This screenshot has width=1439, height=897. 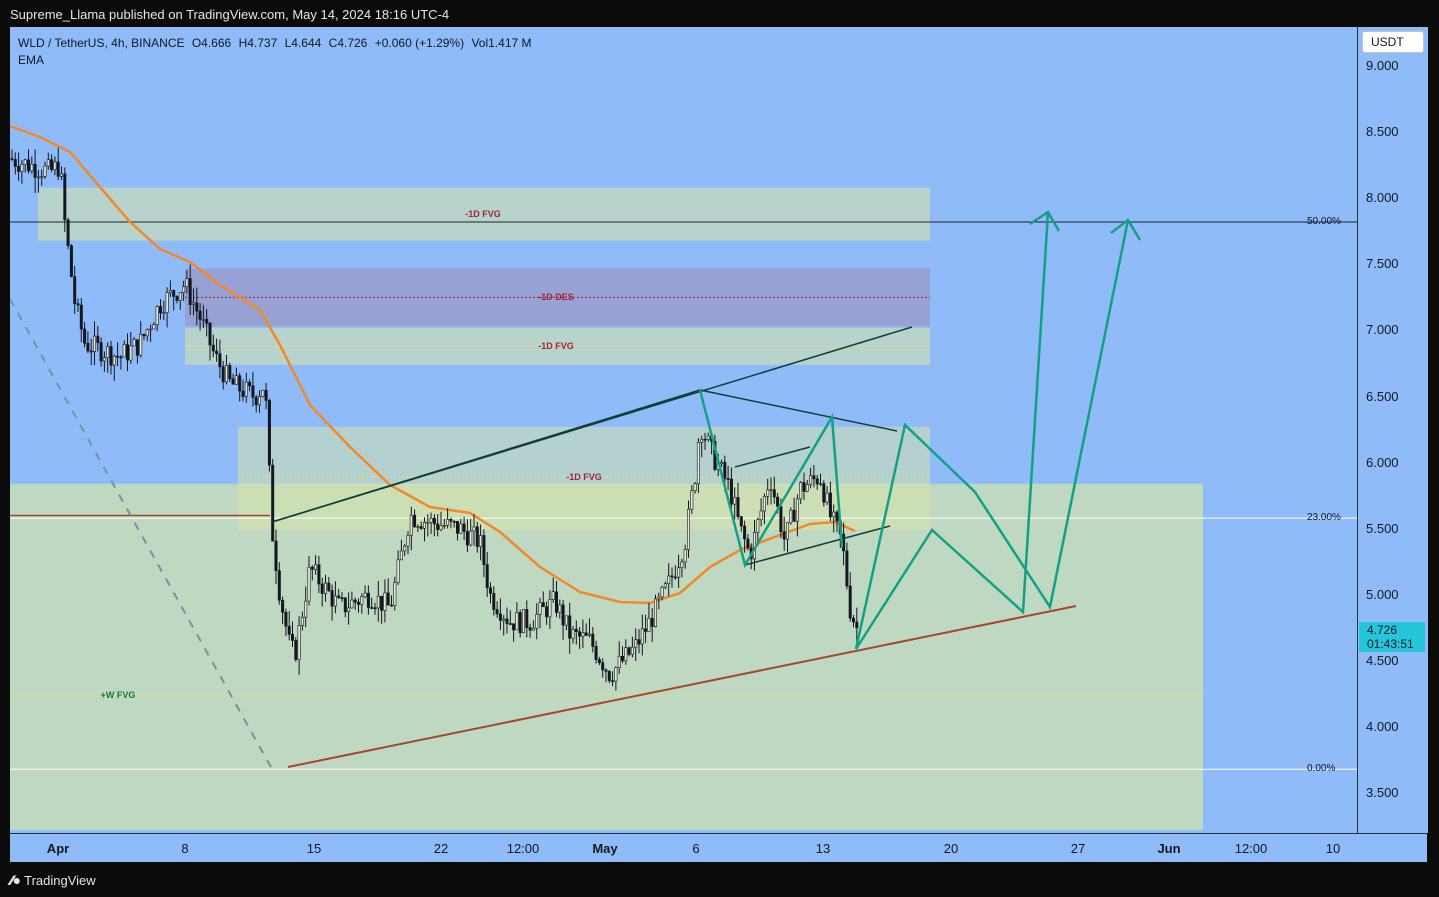 I want to click on time-tick: May, so click(x=605, y=848).